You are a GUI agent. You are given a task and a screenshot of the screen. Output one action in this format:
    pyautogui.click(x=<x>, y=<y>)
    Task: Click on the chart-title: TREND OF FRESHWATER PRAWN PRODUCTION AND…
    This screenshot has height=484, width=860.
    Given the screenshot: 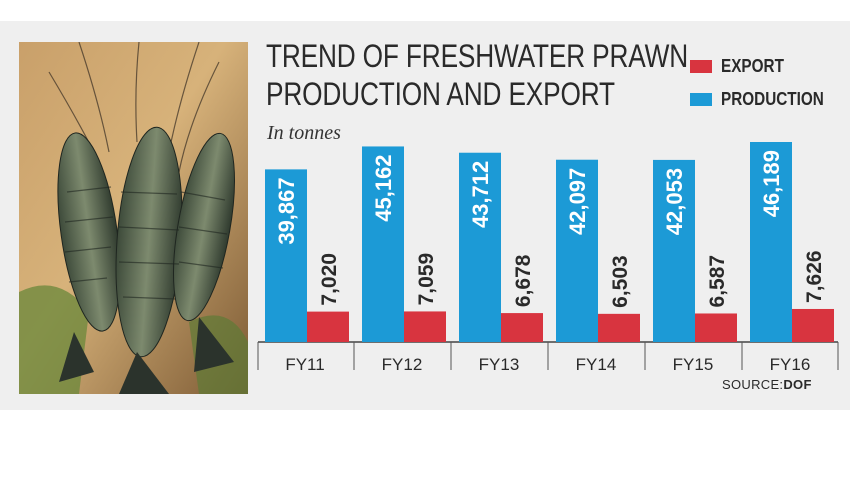 What is the action you would take?
    pyautogui.click(x=477, y=75)
    